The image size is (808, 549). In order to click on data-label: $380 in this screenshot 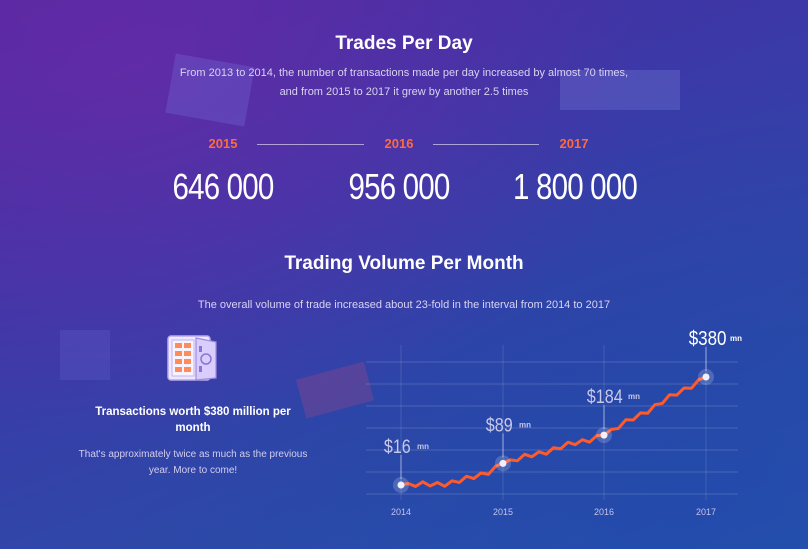, I will do `click(708, 338)`.